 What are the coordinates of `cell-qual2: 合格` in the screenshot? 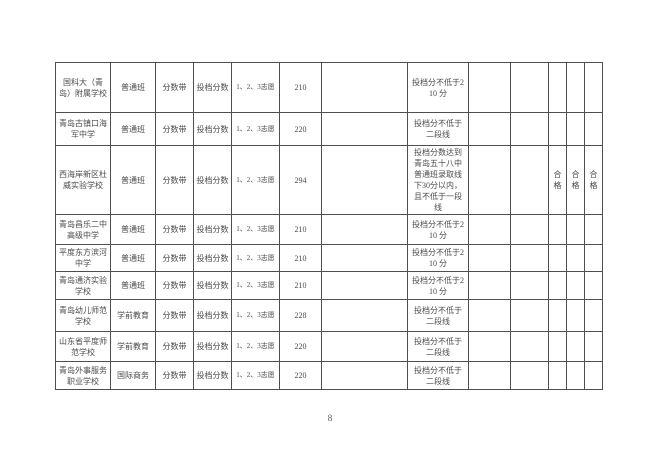 It's located at (575, 180).